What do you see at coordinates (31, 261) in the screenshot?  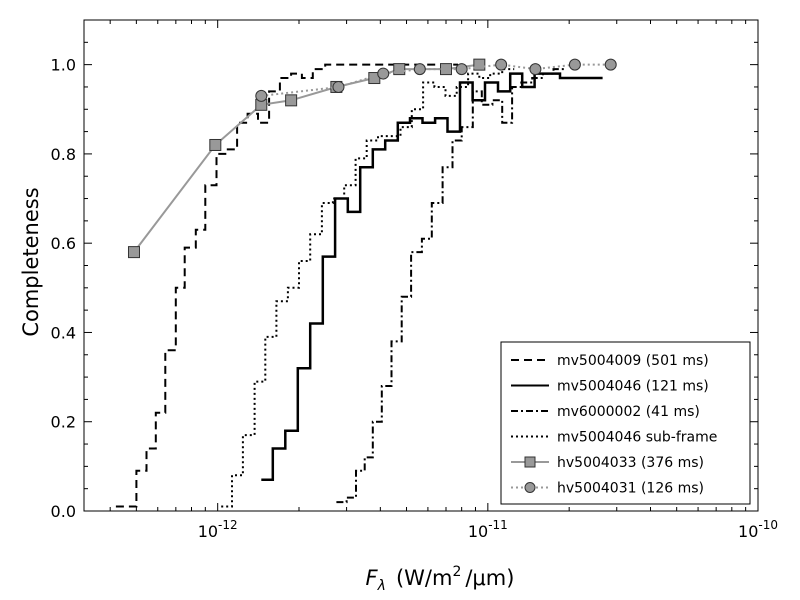 I see `y-axis-title: Completeness` at bounding box center [31, 261].